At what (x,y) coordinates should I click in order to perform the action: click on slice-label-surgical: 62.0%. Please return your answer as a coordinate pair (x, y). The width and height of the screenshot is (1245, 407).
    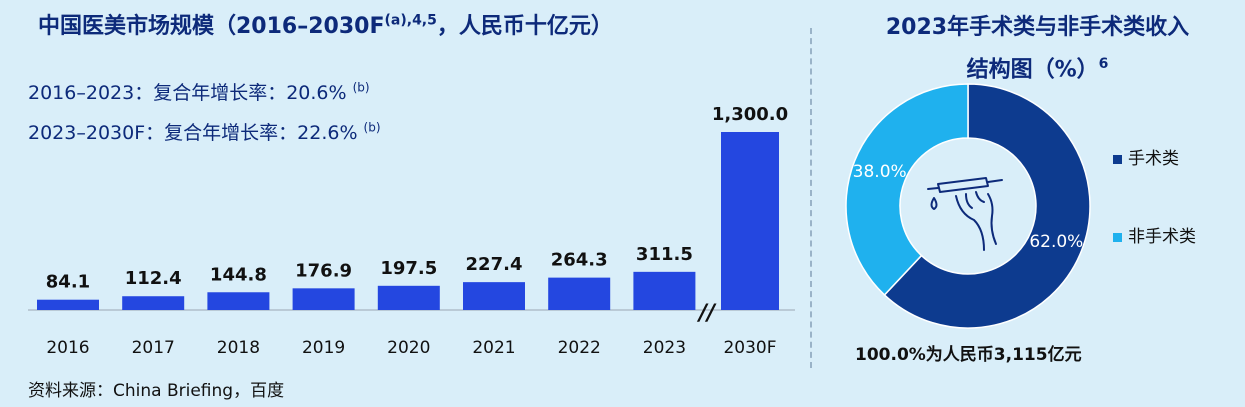
    Looking at the image, I should click on (1056, 242).